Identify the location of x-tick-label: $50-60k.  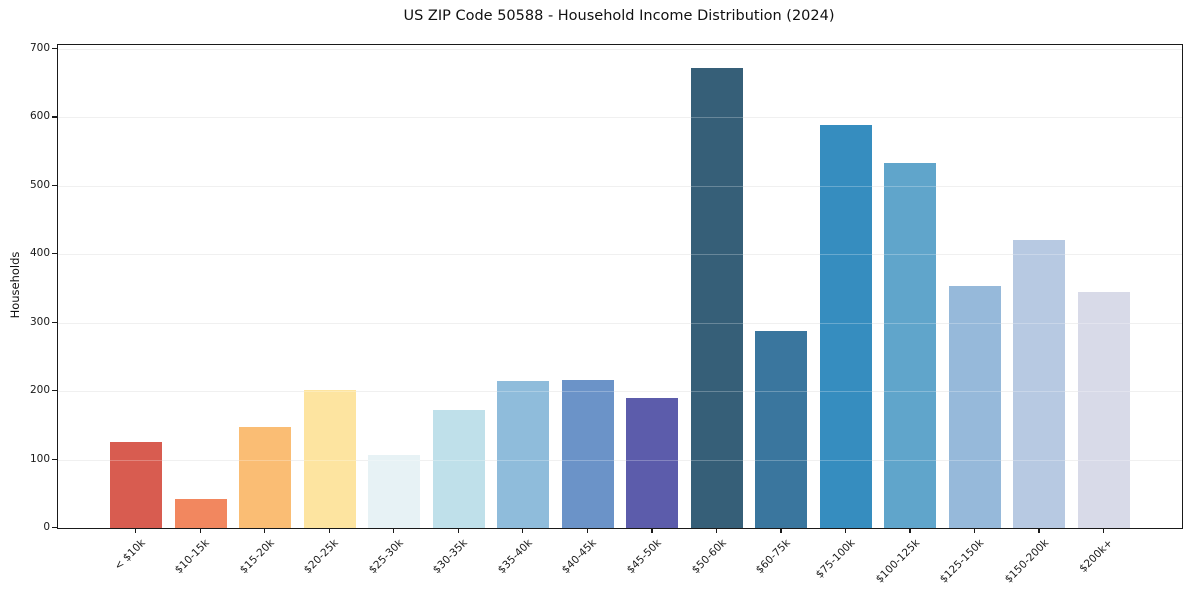
(709, 557).